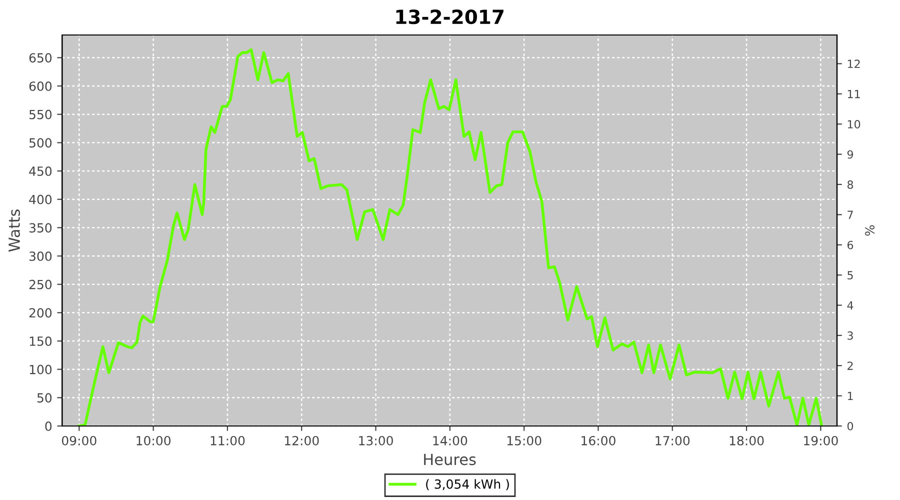  Describe the element at coordinates (854, 94) in the screenshot. I see `y2-tick-label: 11` at that location.